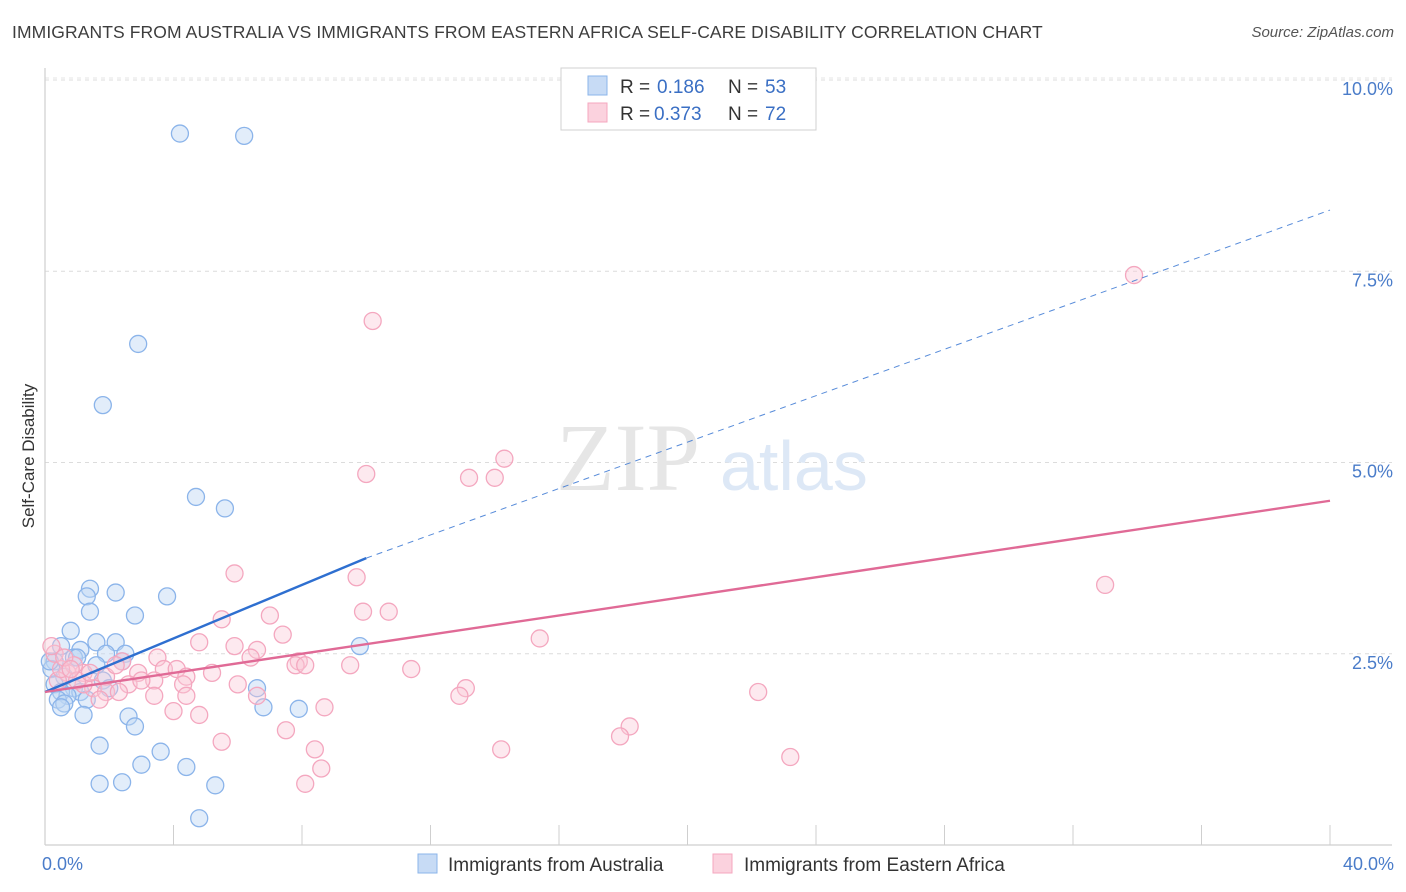 The width and height of the screenshot is (1406, 892). Describe the element at coordinates (635, 114) in the screenshot. I see `legend-r-label-eastern-africa: R =` at that location.